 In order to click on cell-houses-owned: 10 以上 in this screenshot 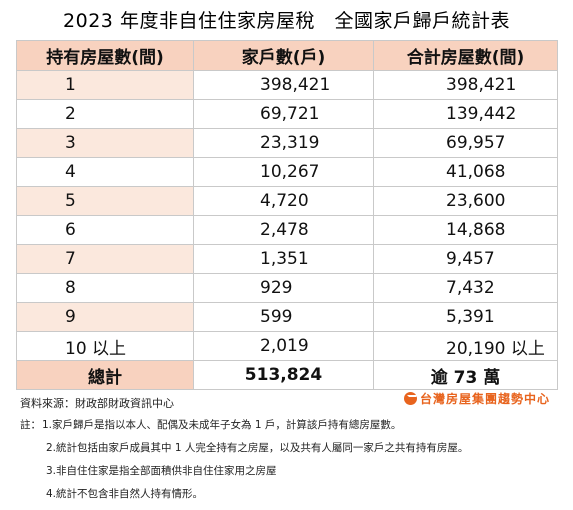, I will do `click(105, 346)`.